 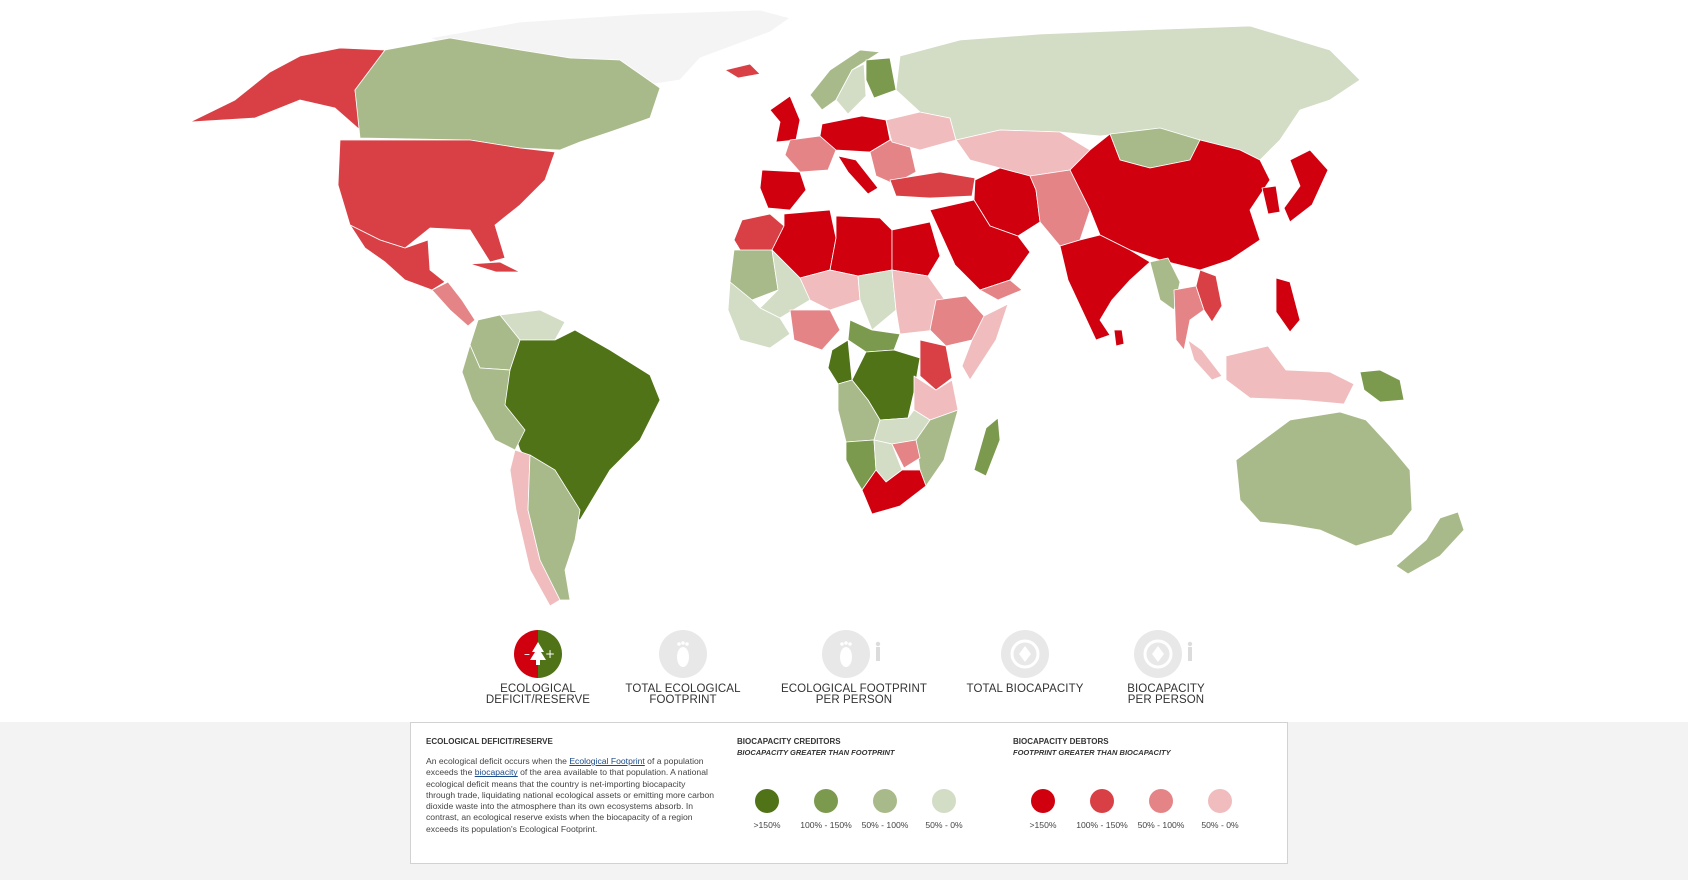 I want to click on country-vietnam, so click(x=1209, y=296).